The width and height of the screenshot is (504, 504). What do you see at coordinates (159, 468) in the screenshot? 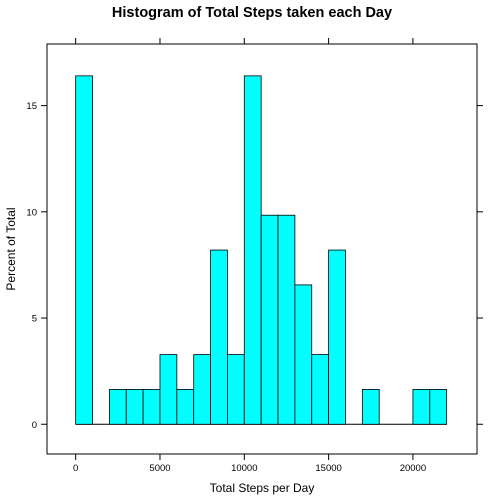
I see `x-tick-label: 5000` at bounding box center [159, 468].